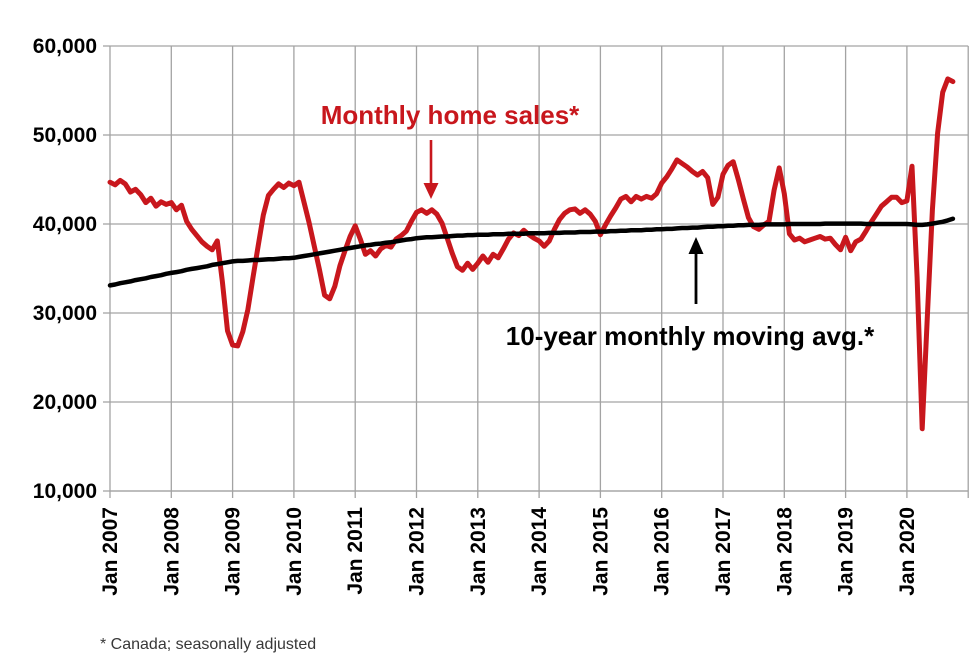 This screenshot has height=672, width=980. Describe the element at coordinates (65, 46) in the screenshot. I see `y-tick-label: 60,000` at that location.